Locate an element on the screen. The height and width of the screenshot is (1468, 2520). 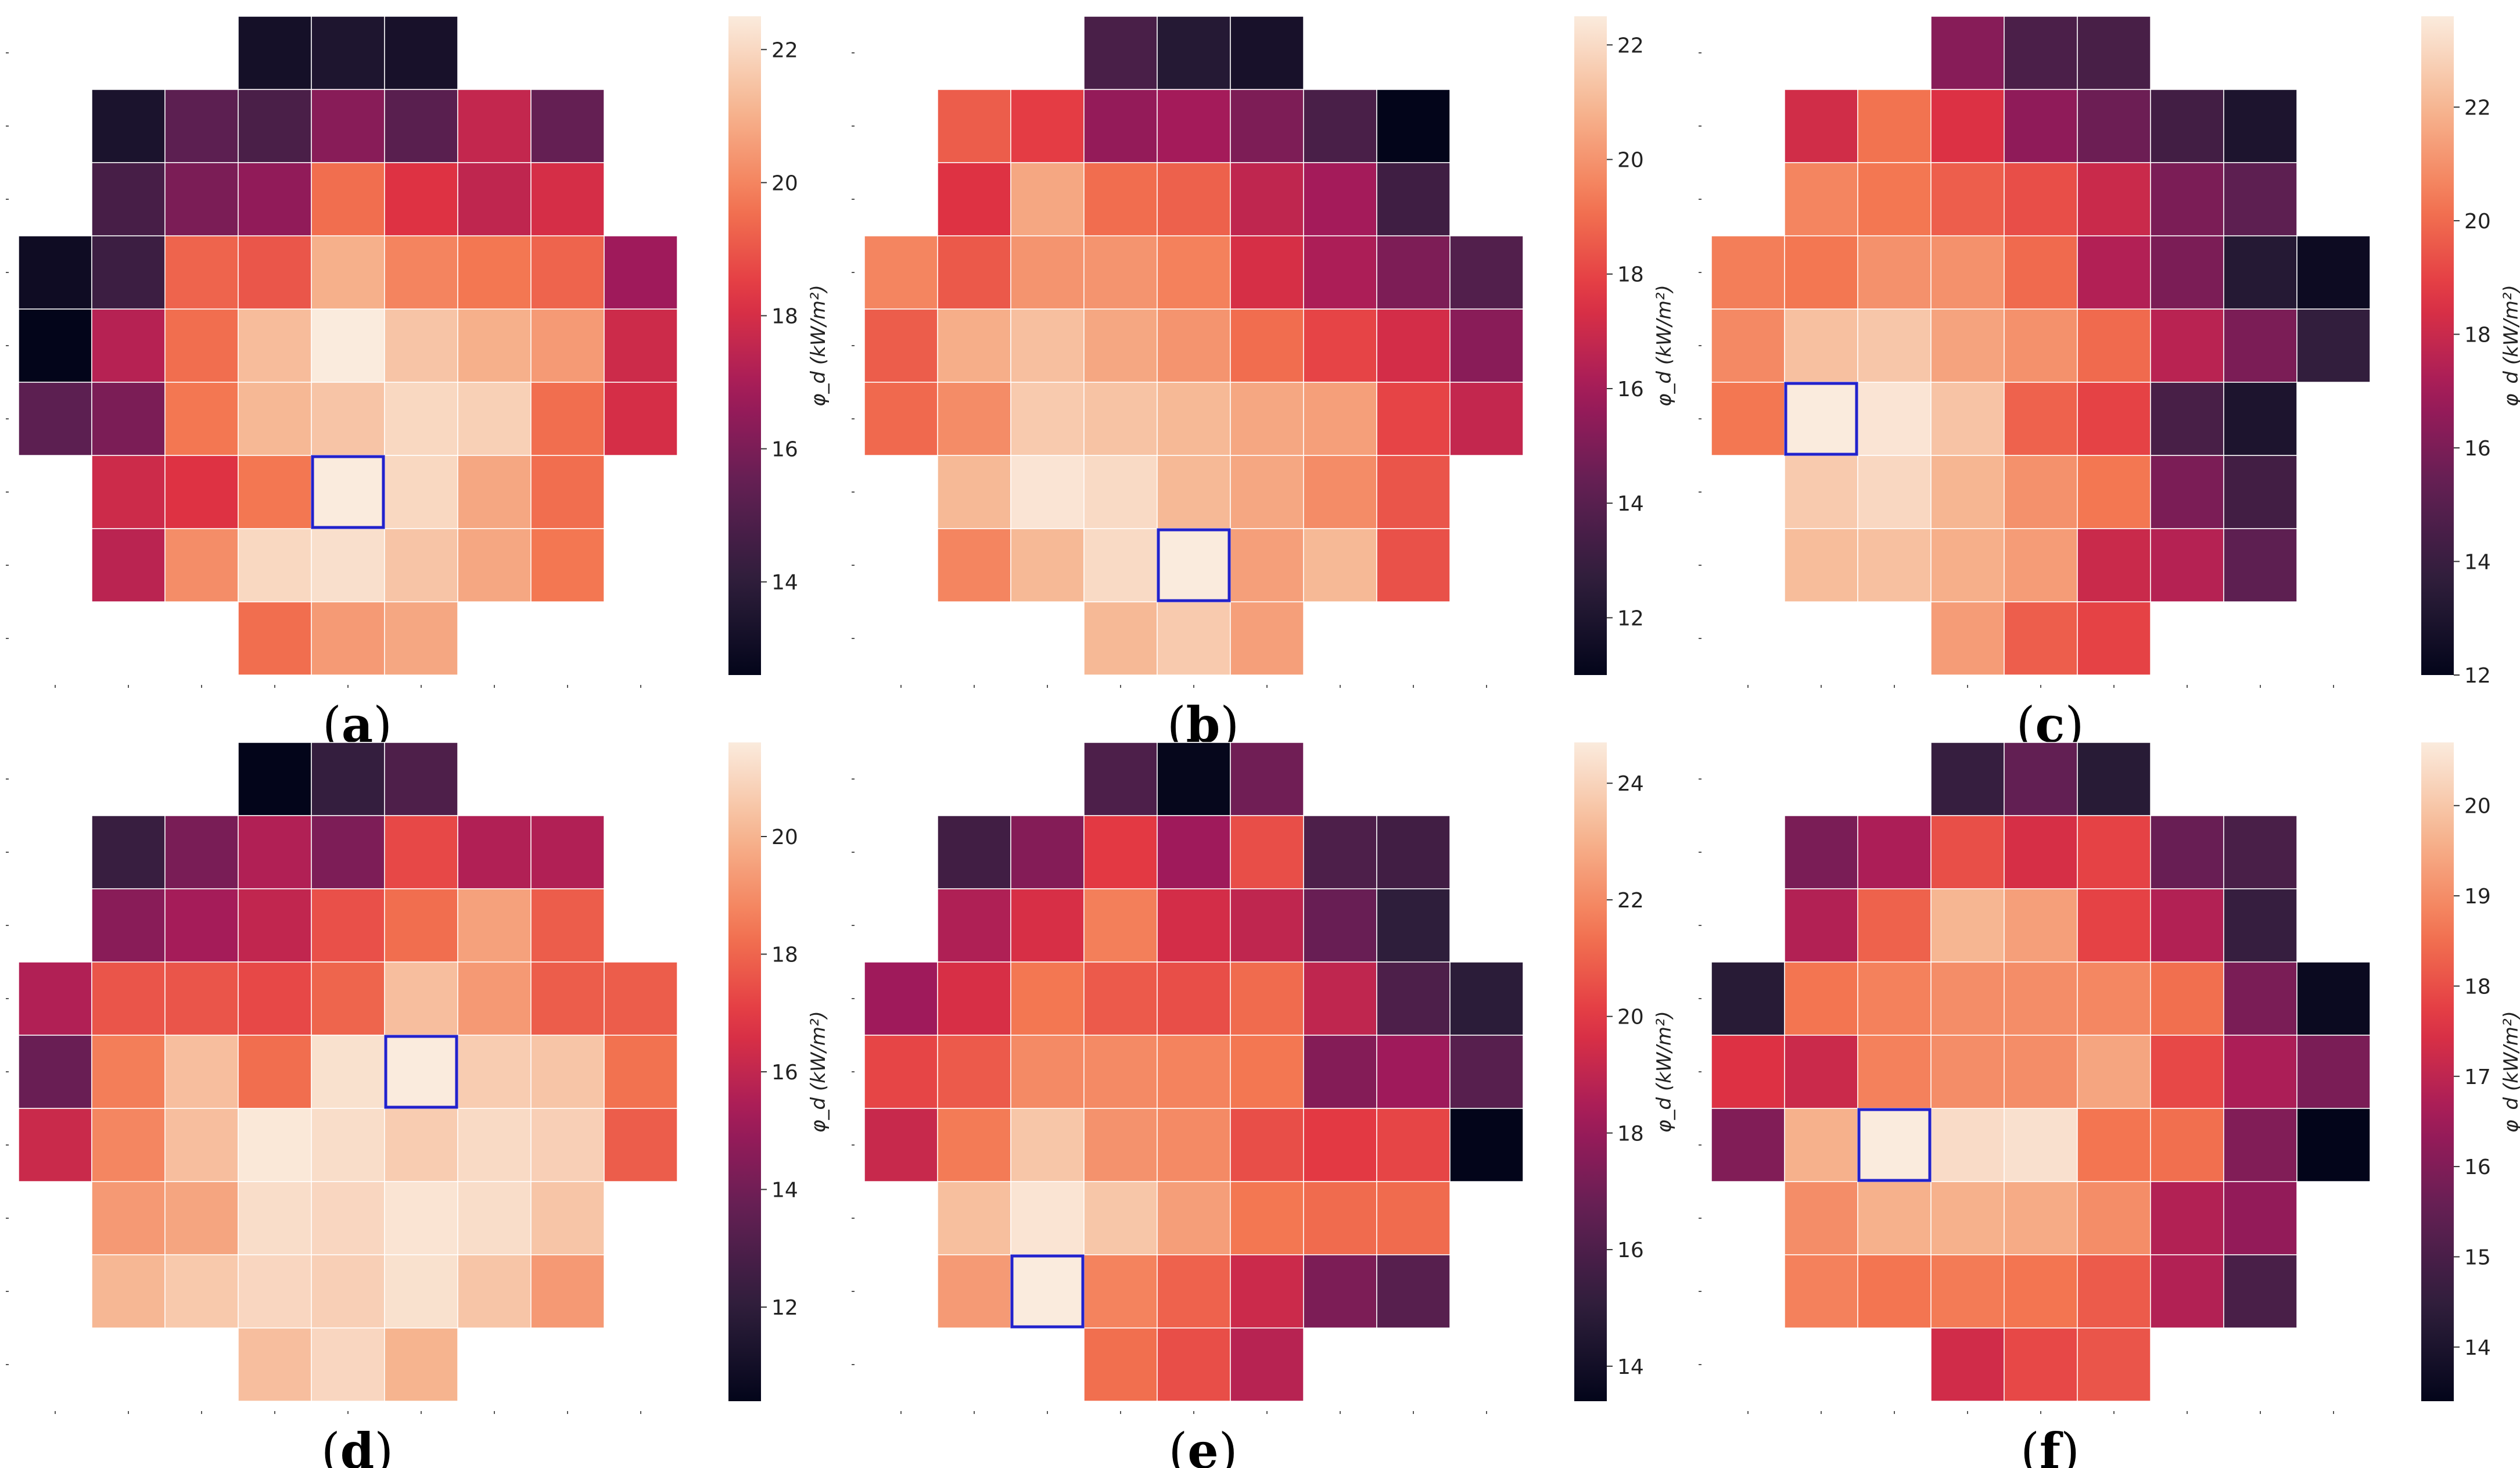
colorbar-tick-label: 16 is located at coordinates (1631, 389).